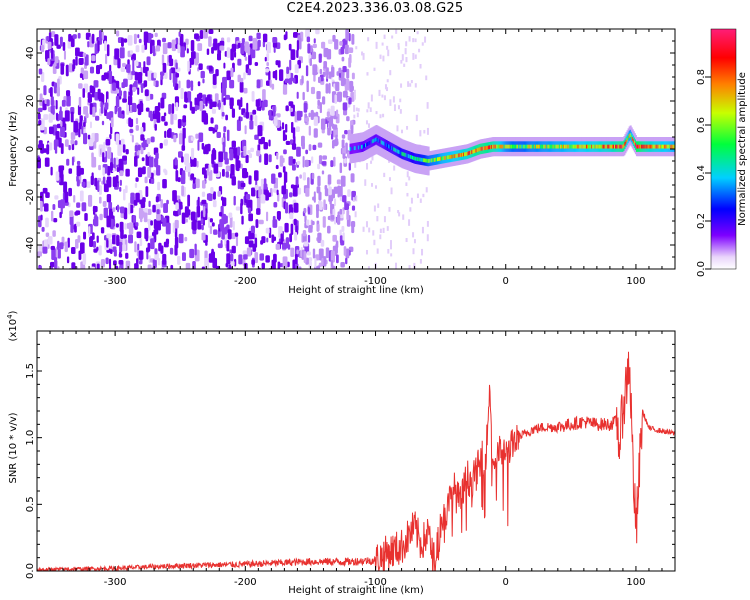 This screenshot has height=600, width=750. What do you see at coordinates (701, 173) in the screenshot?
I see `colorbar-tick-label: 0.4` at bounding box center [701, 173].